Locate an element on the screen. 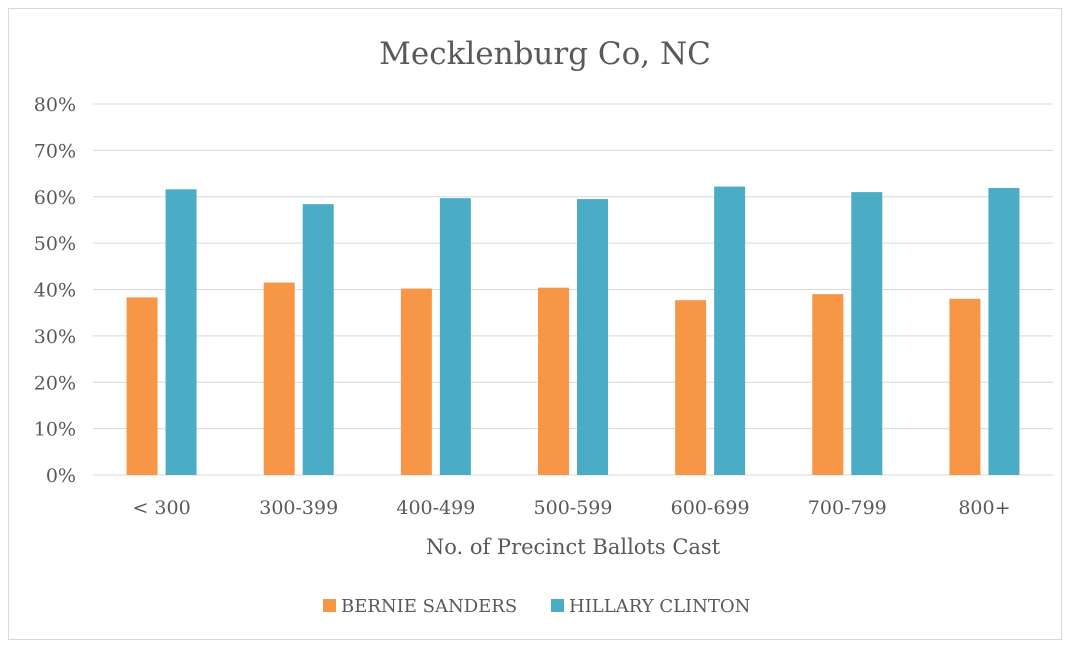 The image size is (1070, 648). y-tick-label: 60% is located at coordinates (55, 198).